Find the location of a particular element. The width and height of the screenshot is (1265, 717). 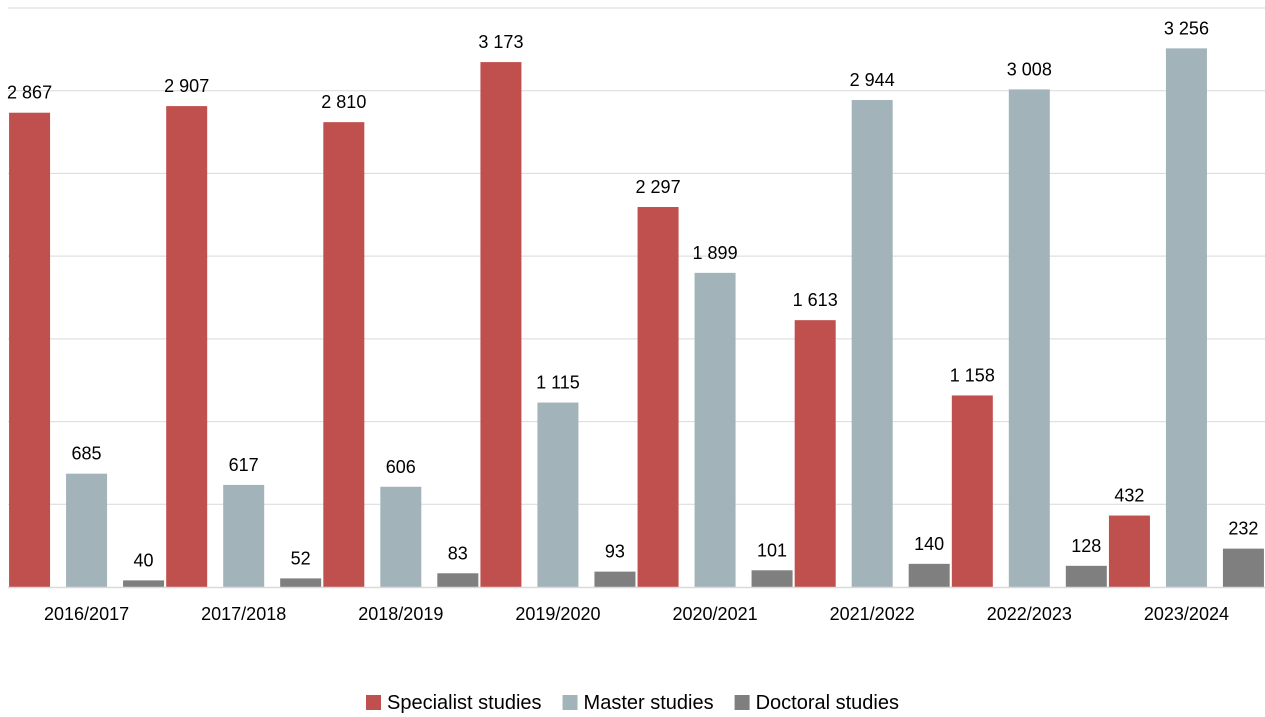

data-label-1-2: 2 907 is located at coordinates (186, 86).